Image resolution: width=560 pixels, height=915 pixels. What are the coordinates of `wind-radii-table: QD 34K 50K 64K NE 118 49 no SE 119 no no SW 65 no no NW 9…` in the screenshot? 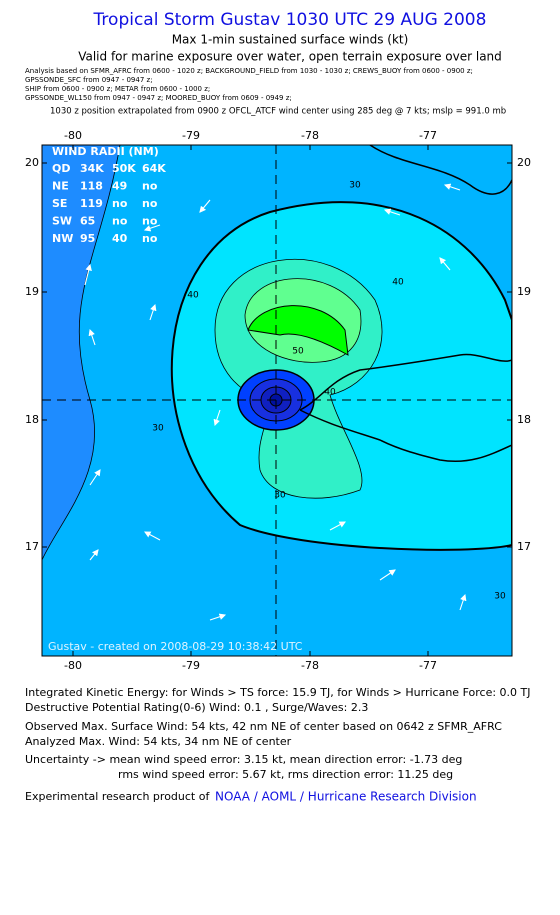 It's located at (109, 203).